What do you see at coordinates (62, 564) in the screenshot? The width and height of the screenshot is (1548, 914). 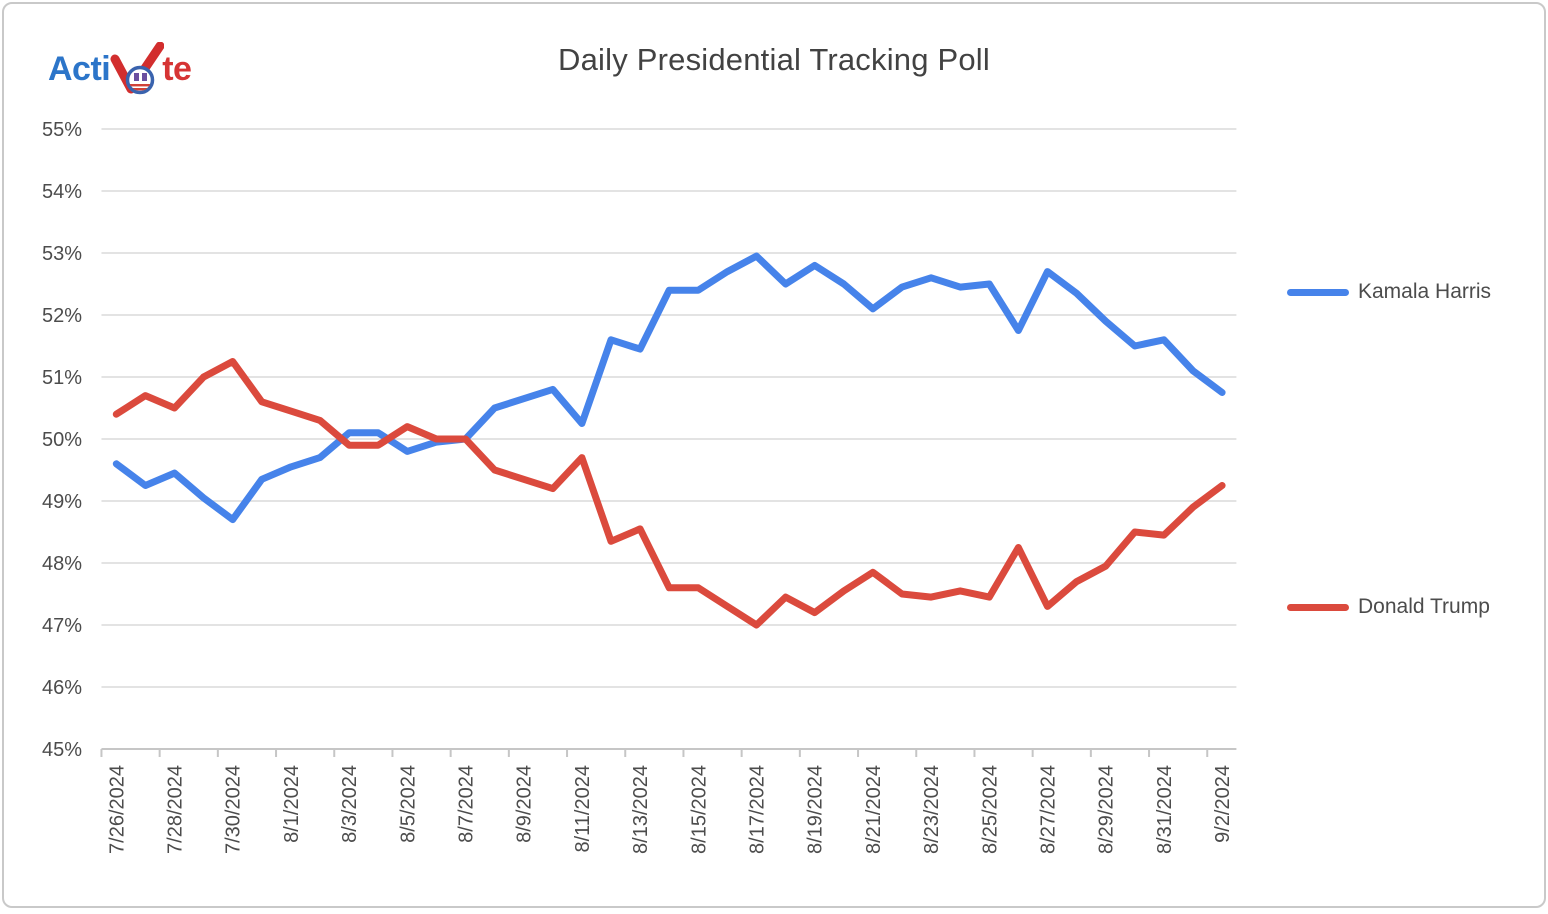 I see `y-axis-label: 48%` at bounding box center [62, 564].